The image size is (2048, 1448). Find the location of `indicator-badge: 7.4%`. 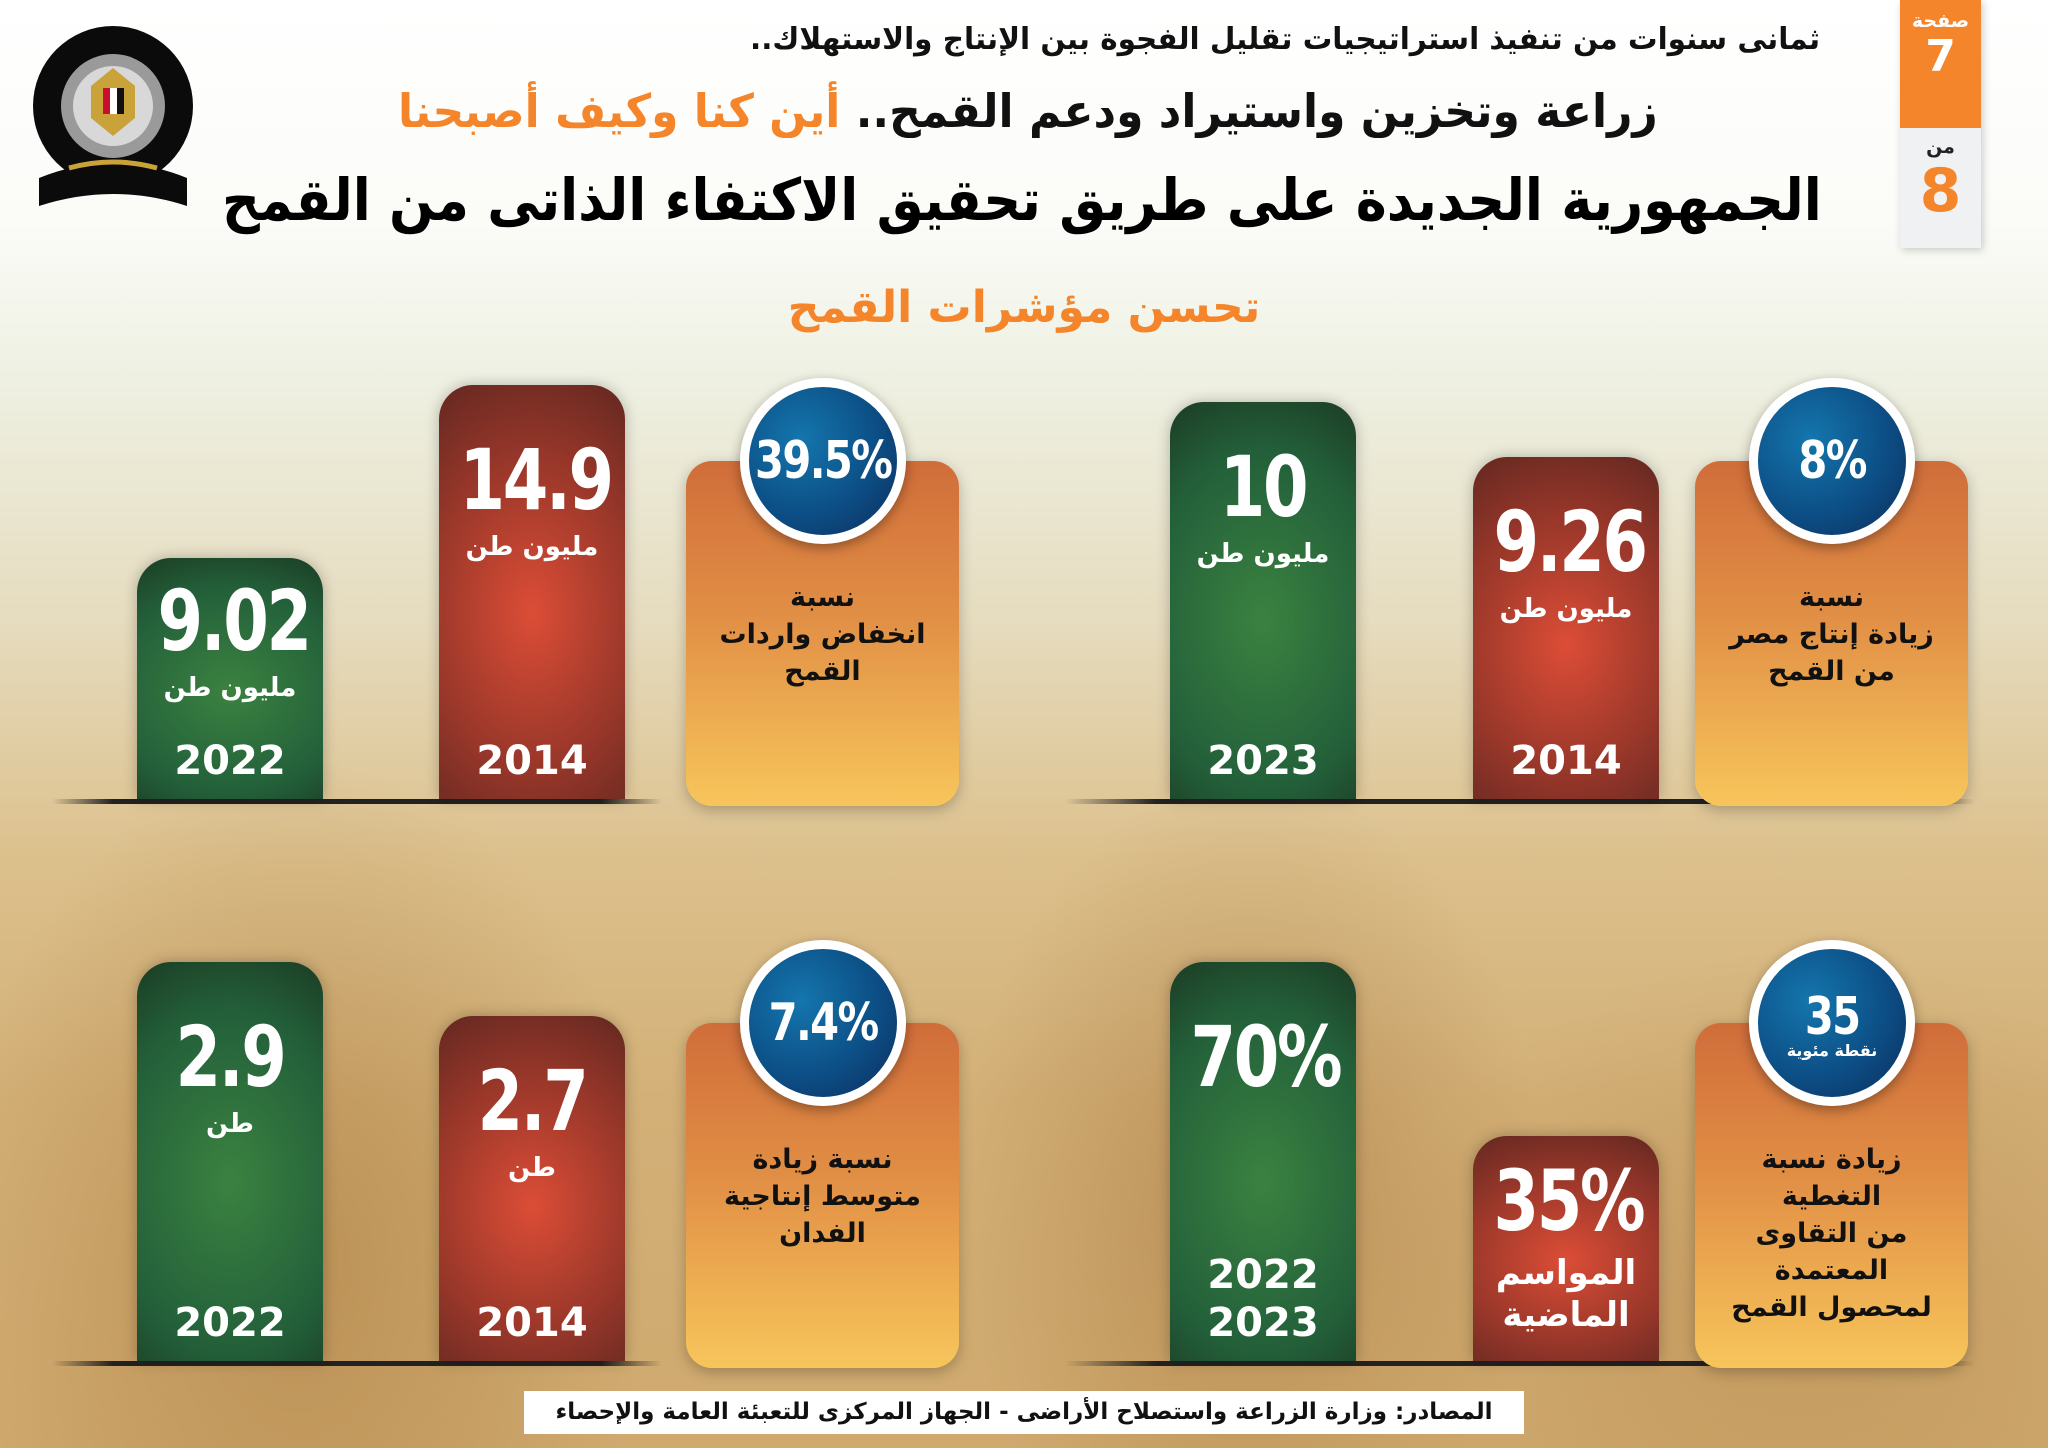

indicator-badge: 7.4% is located at coordinates (823, 1023).